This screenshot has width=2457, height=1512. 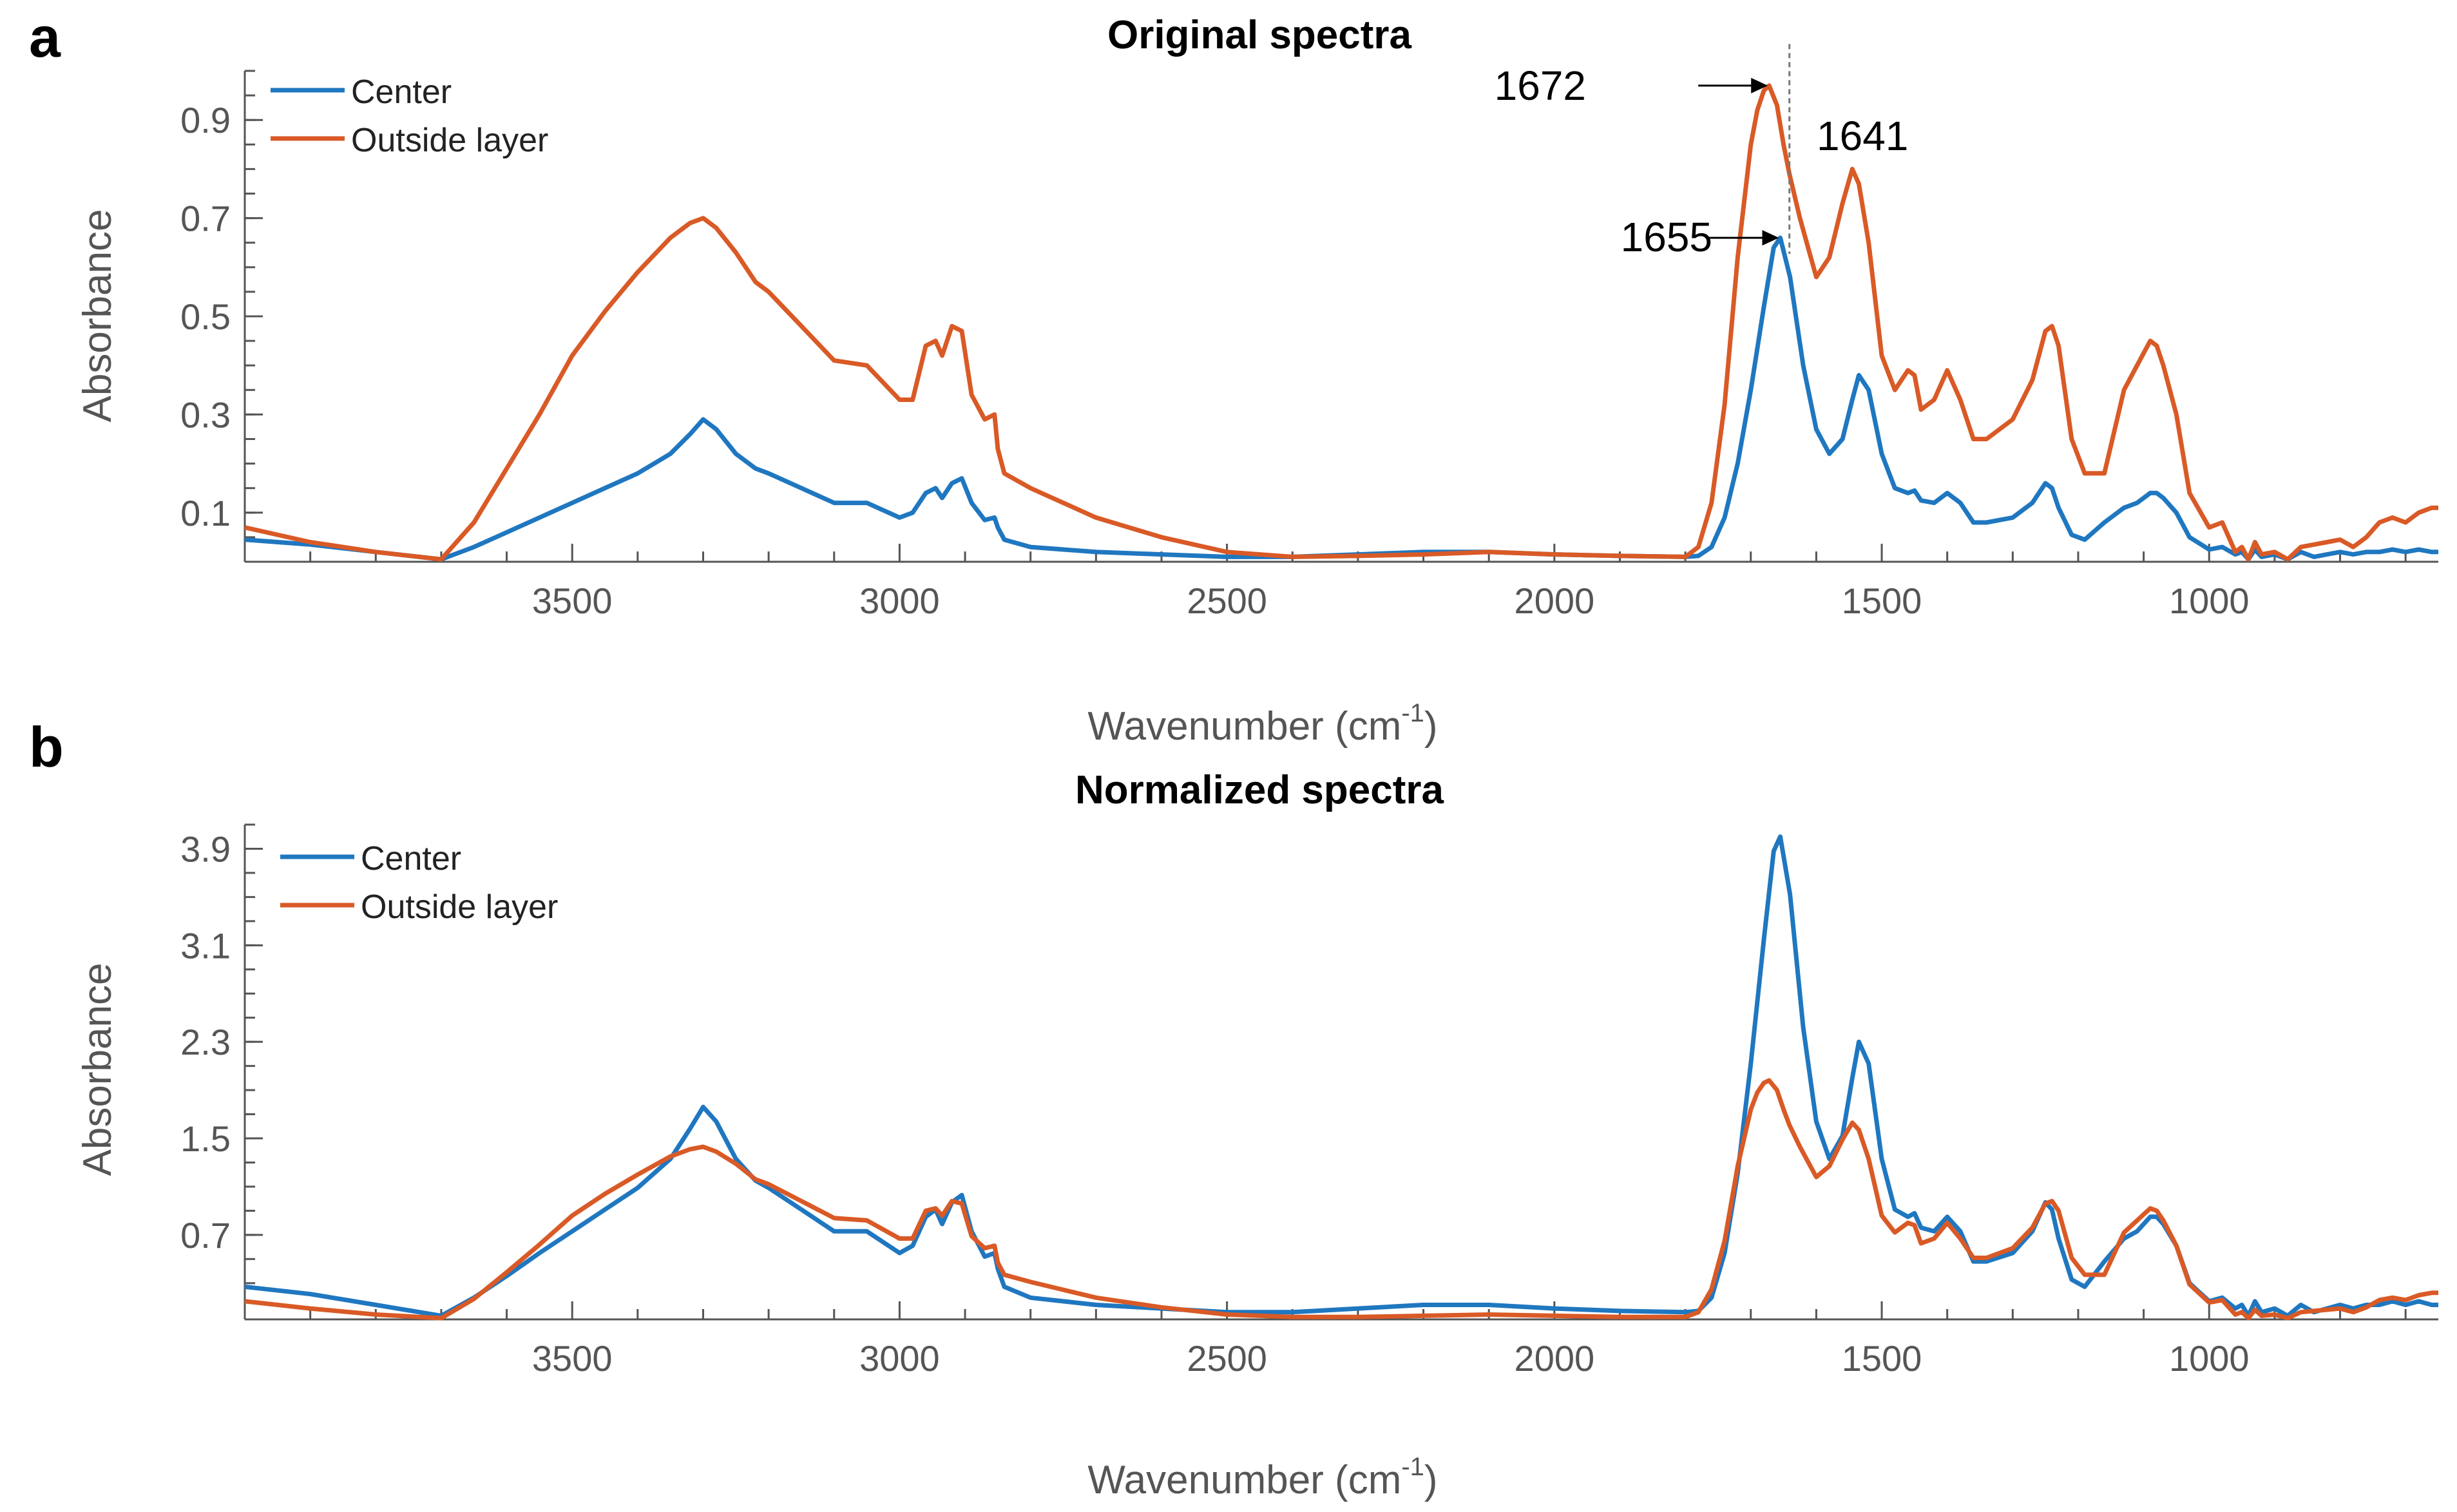 I want to click on annotation-1641-label: 1641, so click(x=1863, y=136).